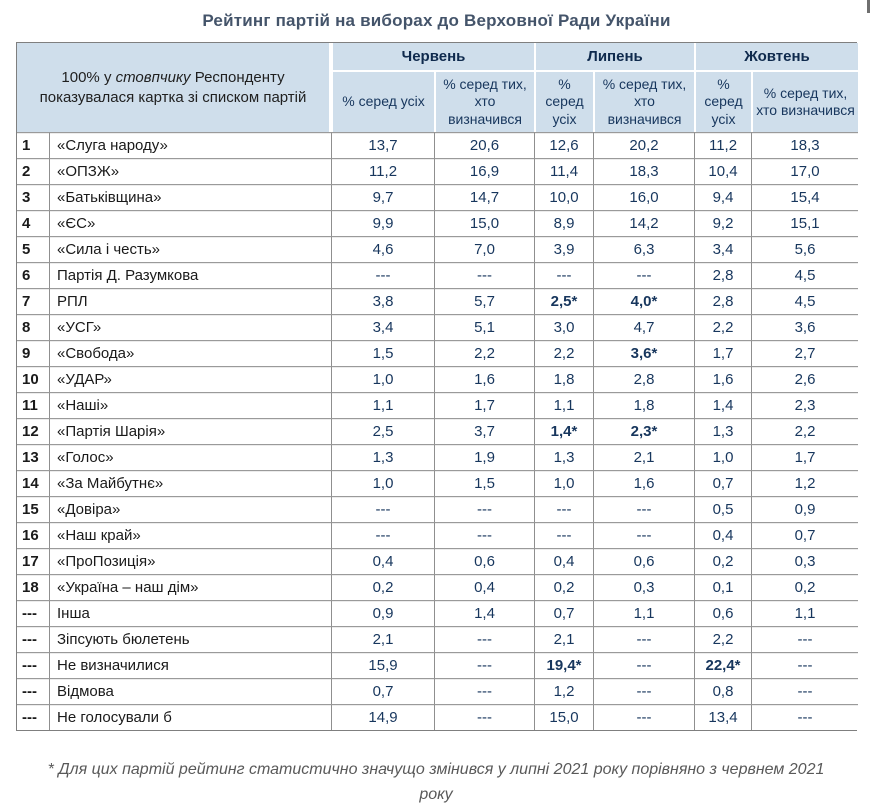  What do you see at coordinates (190, 249) in the screenshot?
I see `party-name-cell: «Сила і честь»` at bounding box center [190, 249].